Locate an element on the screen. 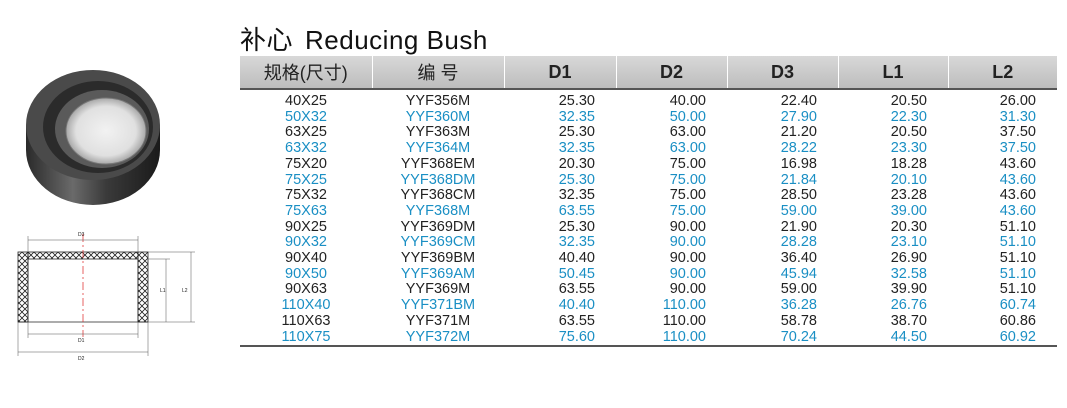  cell-d3: 59.00 is located at coordinates (798, 290).